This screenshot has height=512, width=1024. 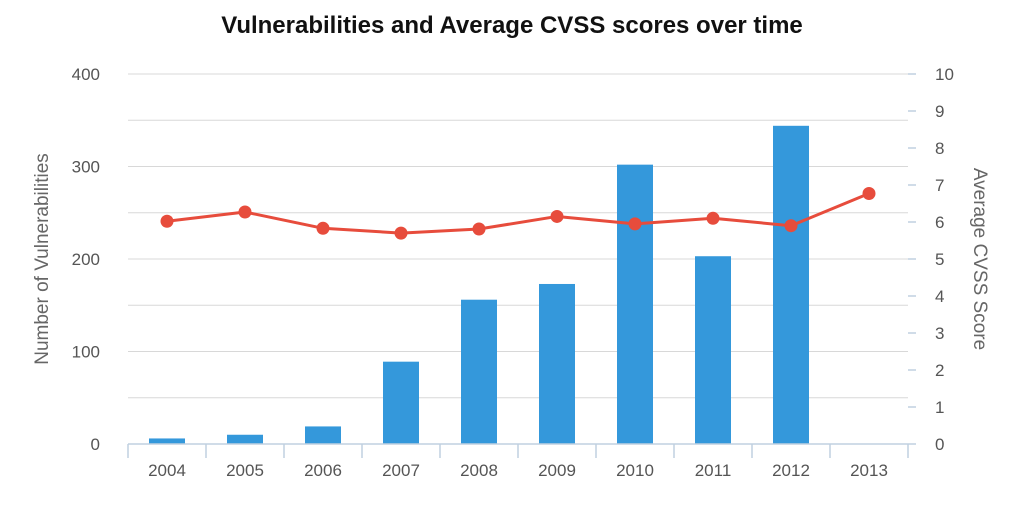 I want to click on y-tick-label: 300, so click(x=86, y=167).